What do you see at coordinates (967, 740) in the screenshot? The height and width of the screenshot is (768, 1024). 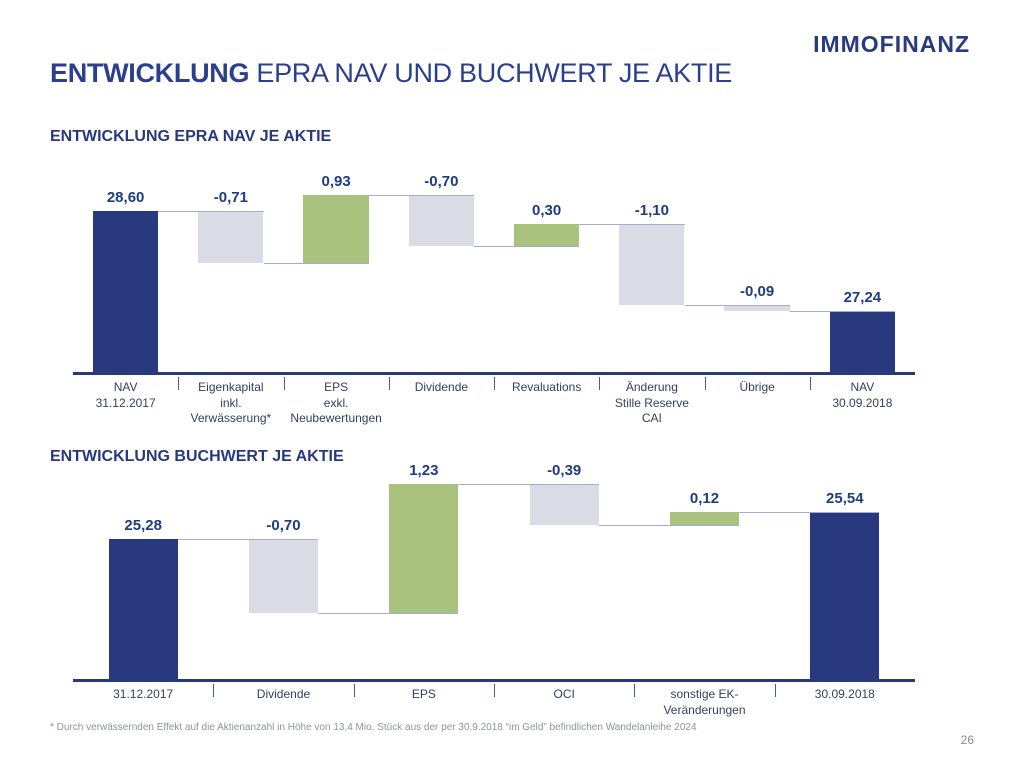 I see `page-number: 26` at bounding box center [967, 740].